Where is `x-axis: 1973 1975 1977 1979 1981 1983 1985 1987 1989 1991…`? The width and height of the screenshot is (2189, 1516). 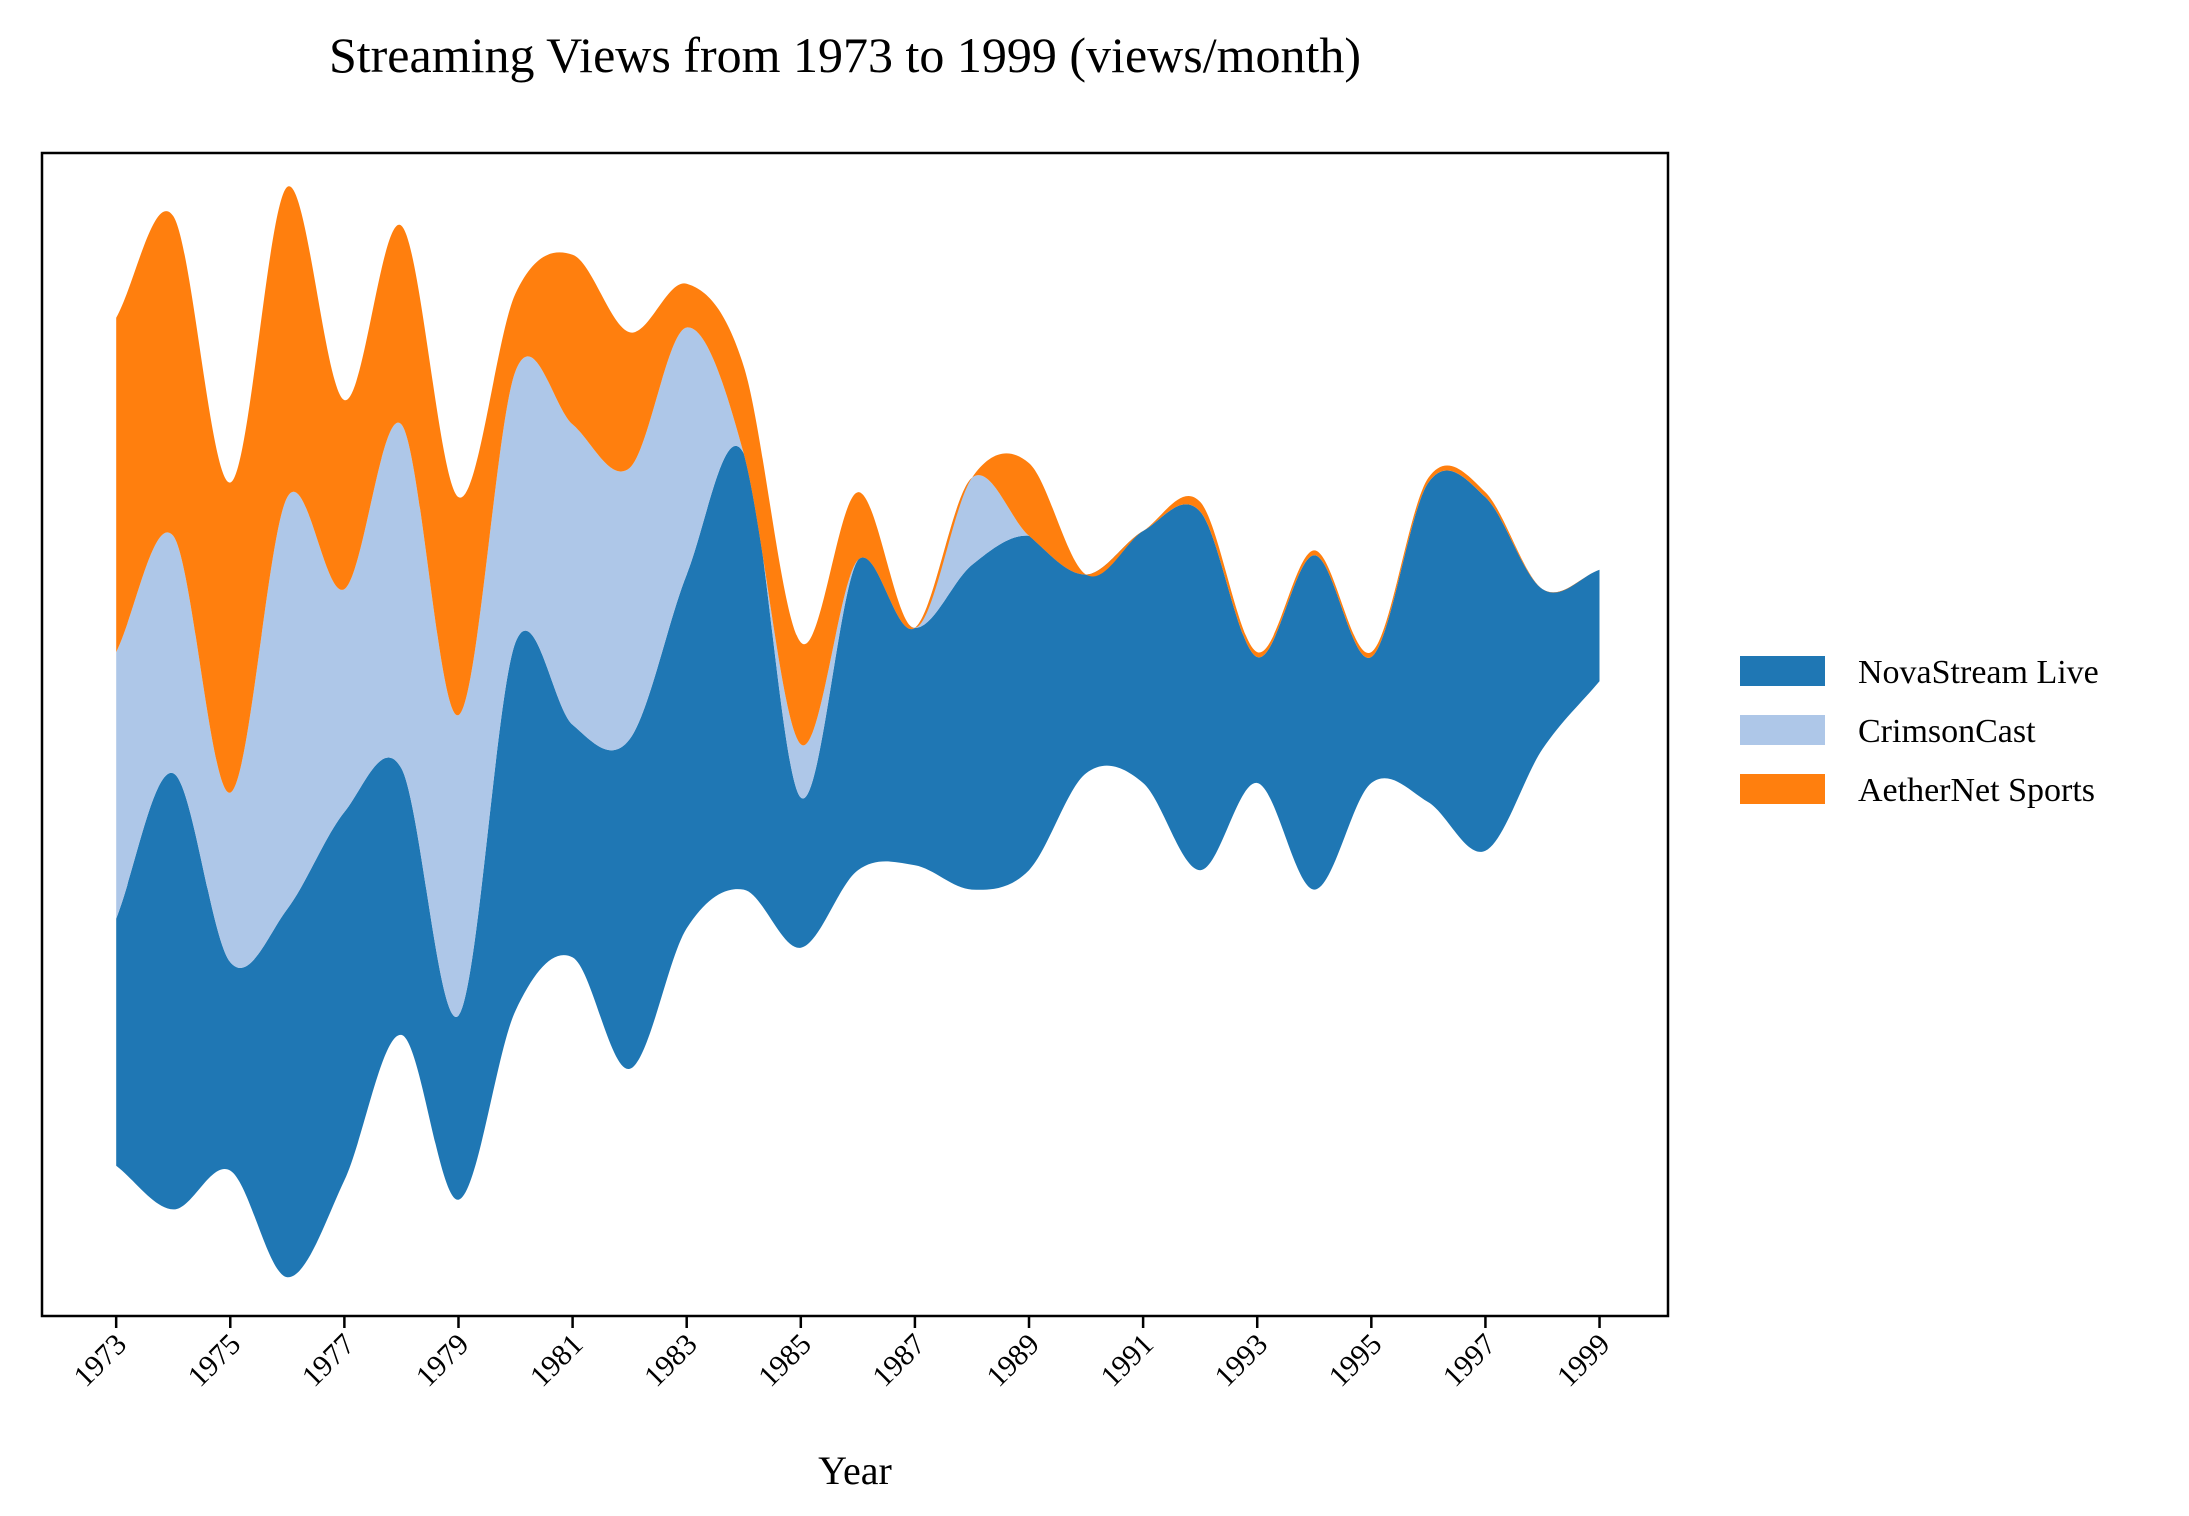 x-axis: 1973 1975 1977 1979 1981 1983 1985 1987 1989 1991… is located at coordinates (841, 1354).